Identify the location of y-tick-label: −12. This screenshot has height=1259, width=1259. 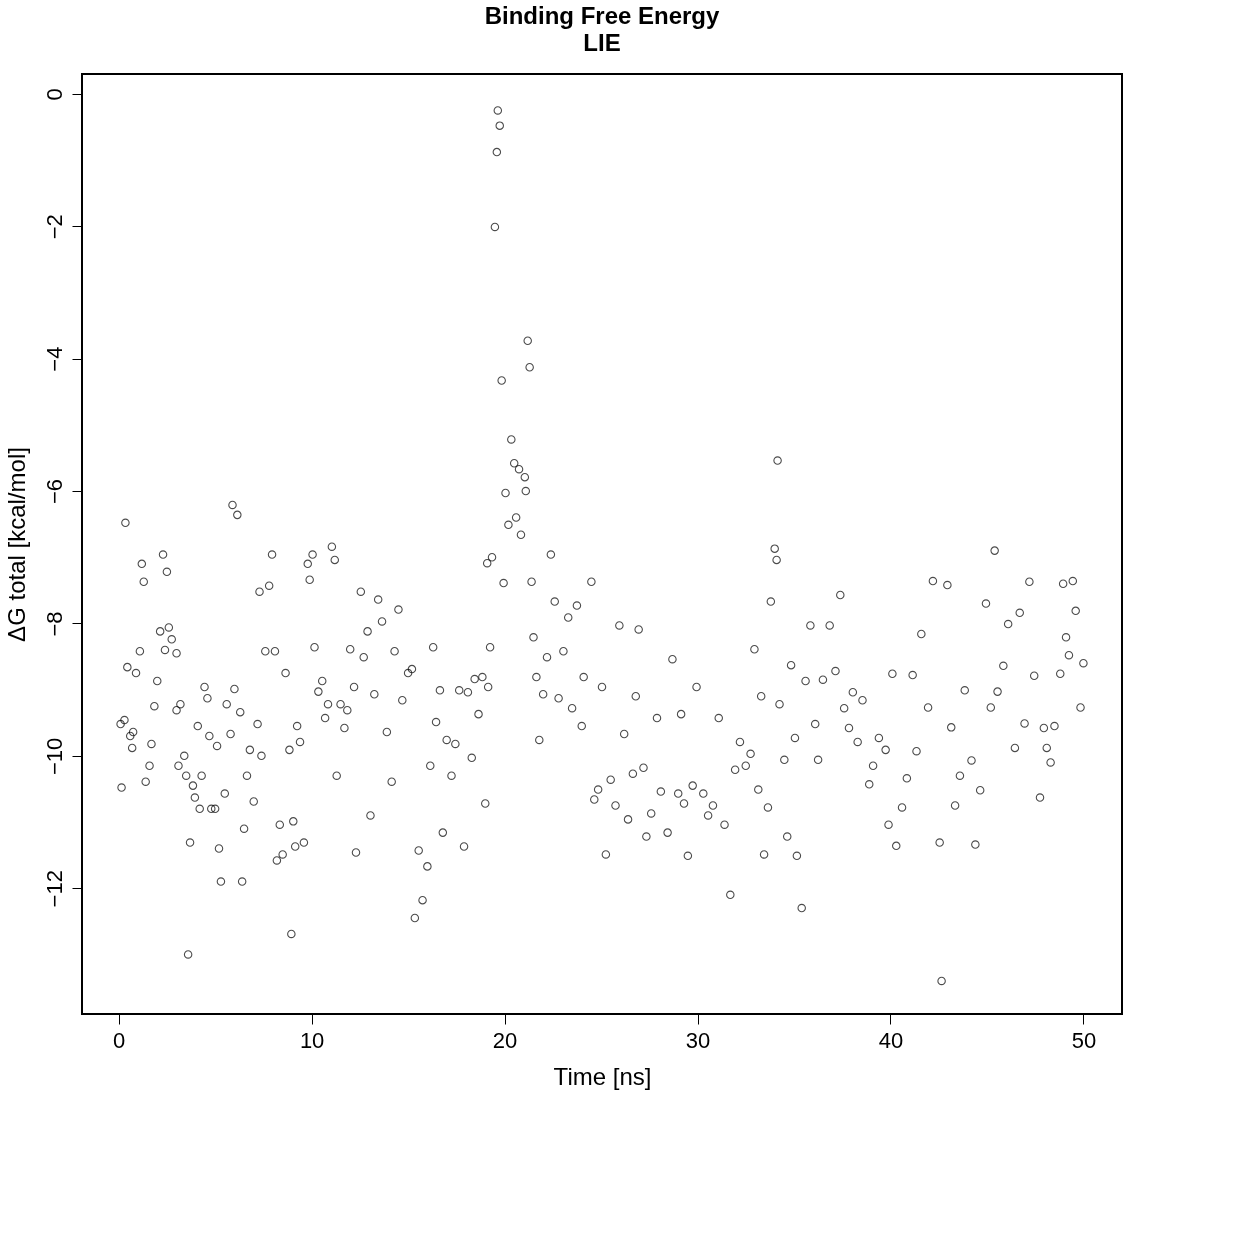
(54, 889).